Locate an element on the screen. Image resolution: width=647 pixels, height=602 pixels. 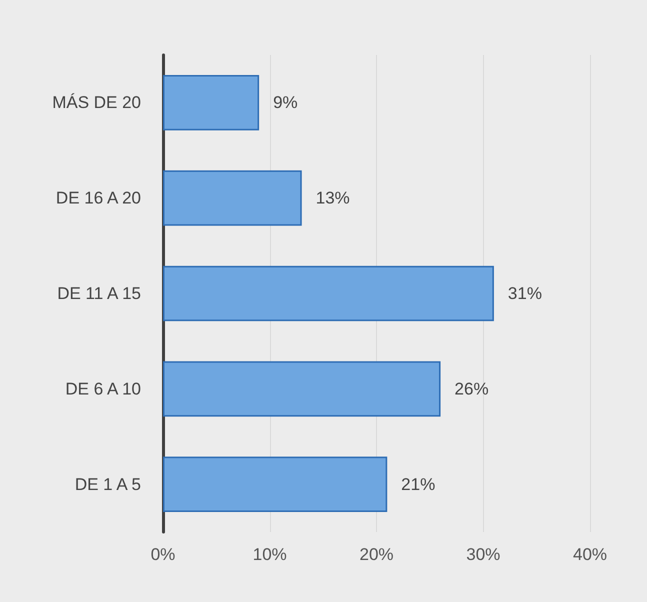
data-label: 21% is located at coordinates (418, 484).